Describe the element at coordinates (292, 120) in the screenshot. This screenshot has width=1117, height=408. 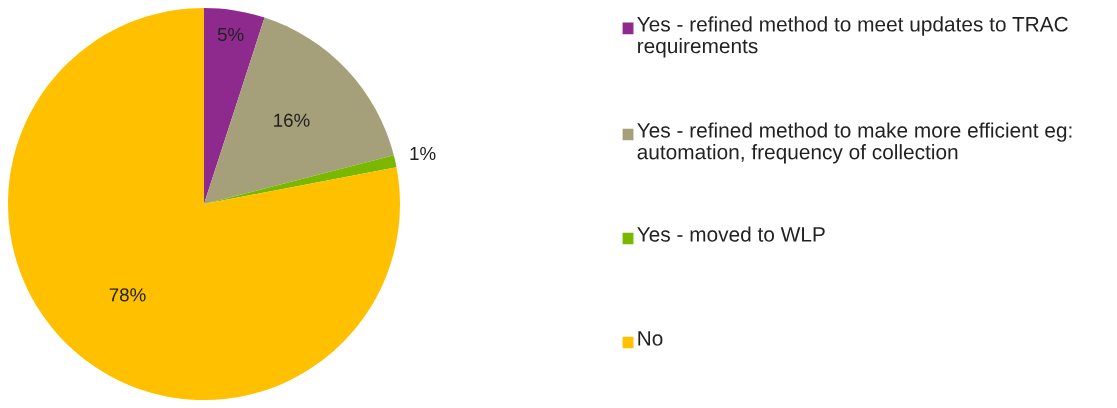
I see `data-label: 16%` at that location.